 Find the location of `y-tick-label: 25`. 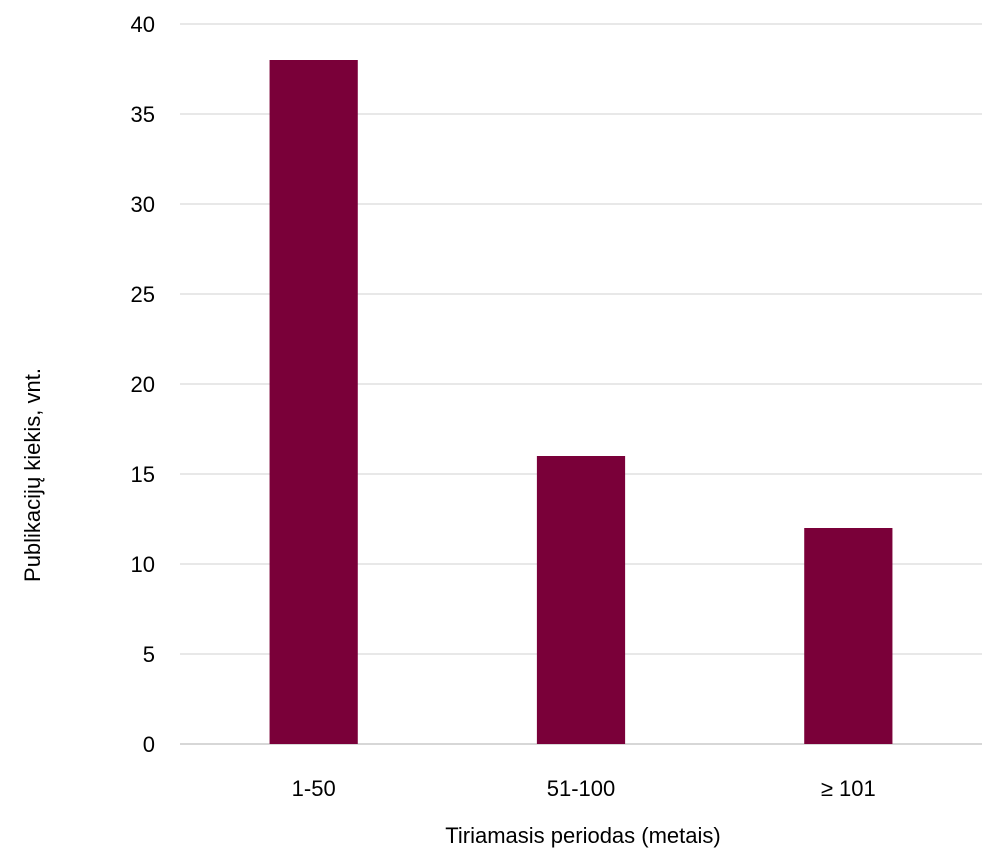

y-tick-label: 25 is located at coordinates (143, 294).